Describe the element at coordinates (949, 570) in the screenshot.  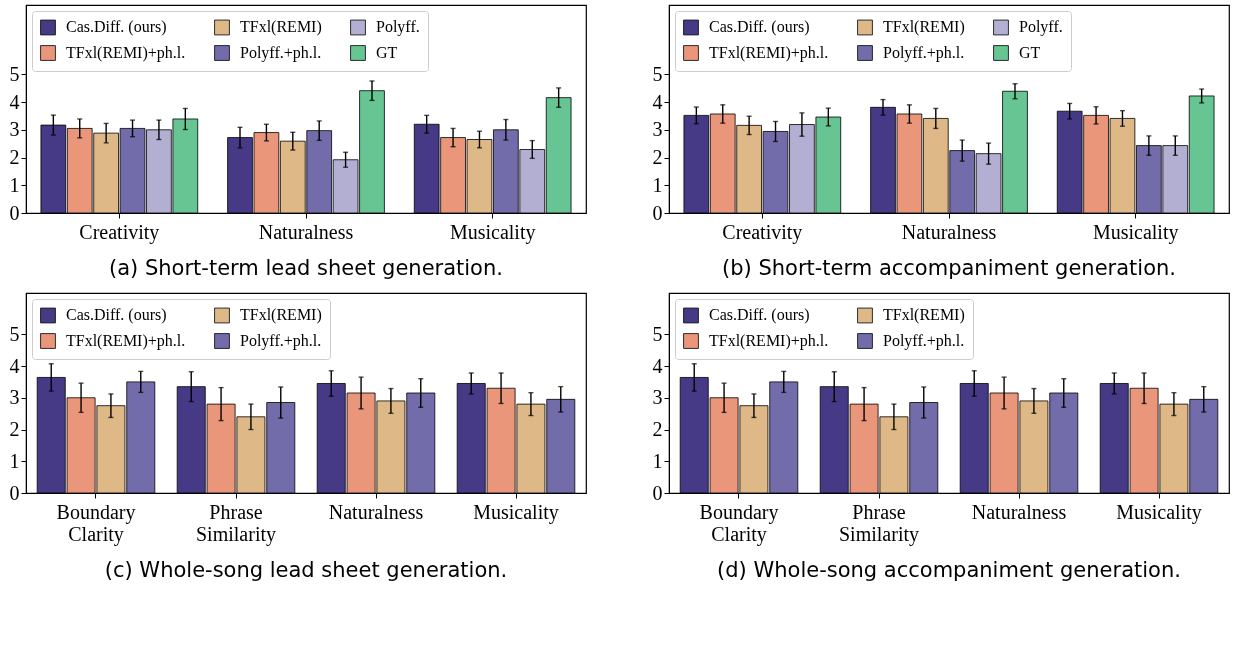
I see `text: (d) Whole-song accompaniment generation.` at that location.